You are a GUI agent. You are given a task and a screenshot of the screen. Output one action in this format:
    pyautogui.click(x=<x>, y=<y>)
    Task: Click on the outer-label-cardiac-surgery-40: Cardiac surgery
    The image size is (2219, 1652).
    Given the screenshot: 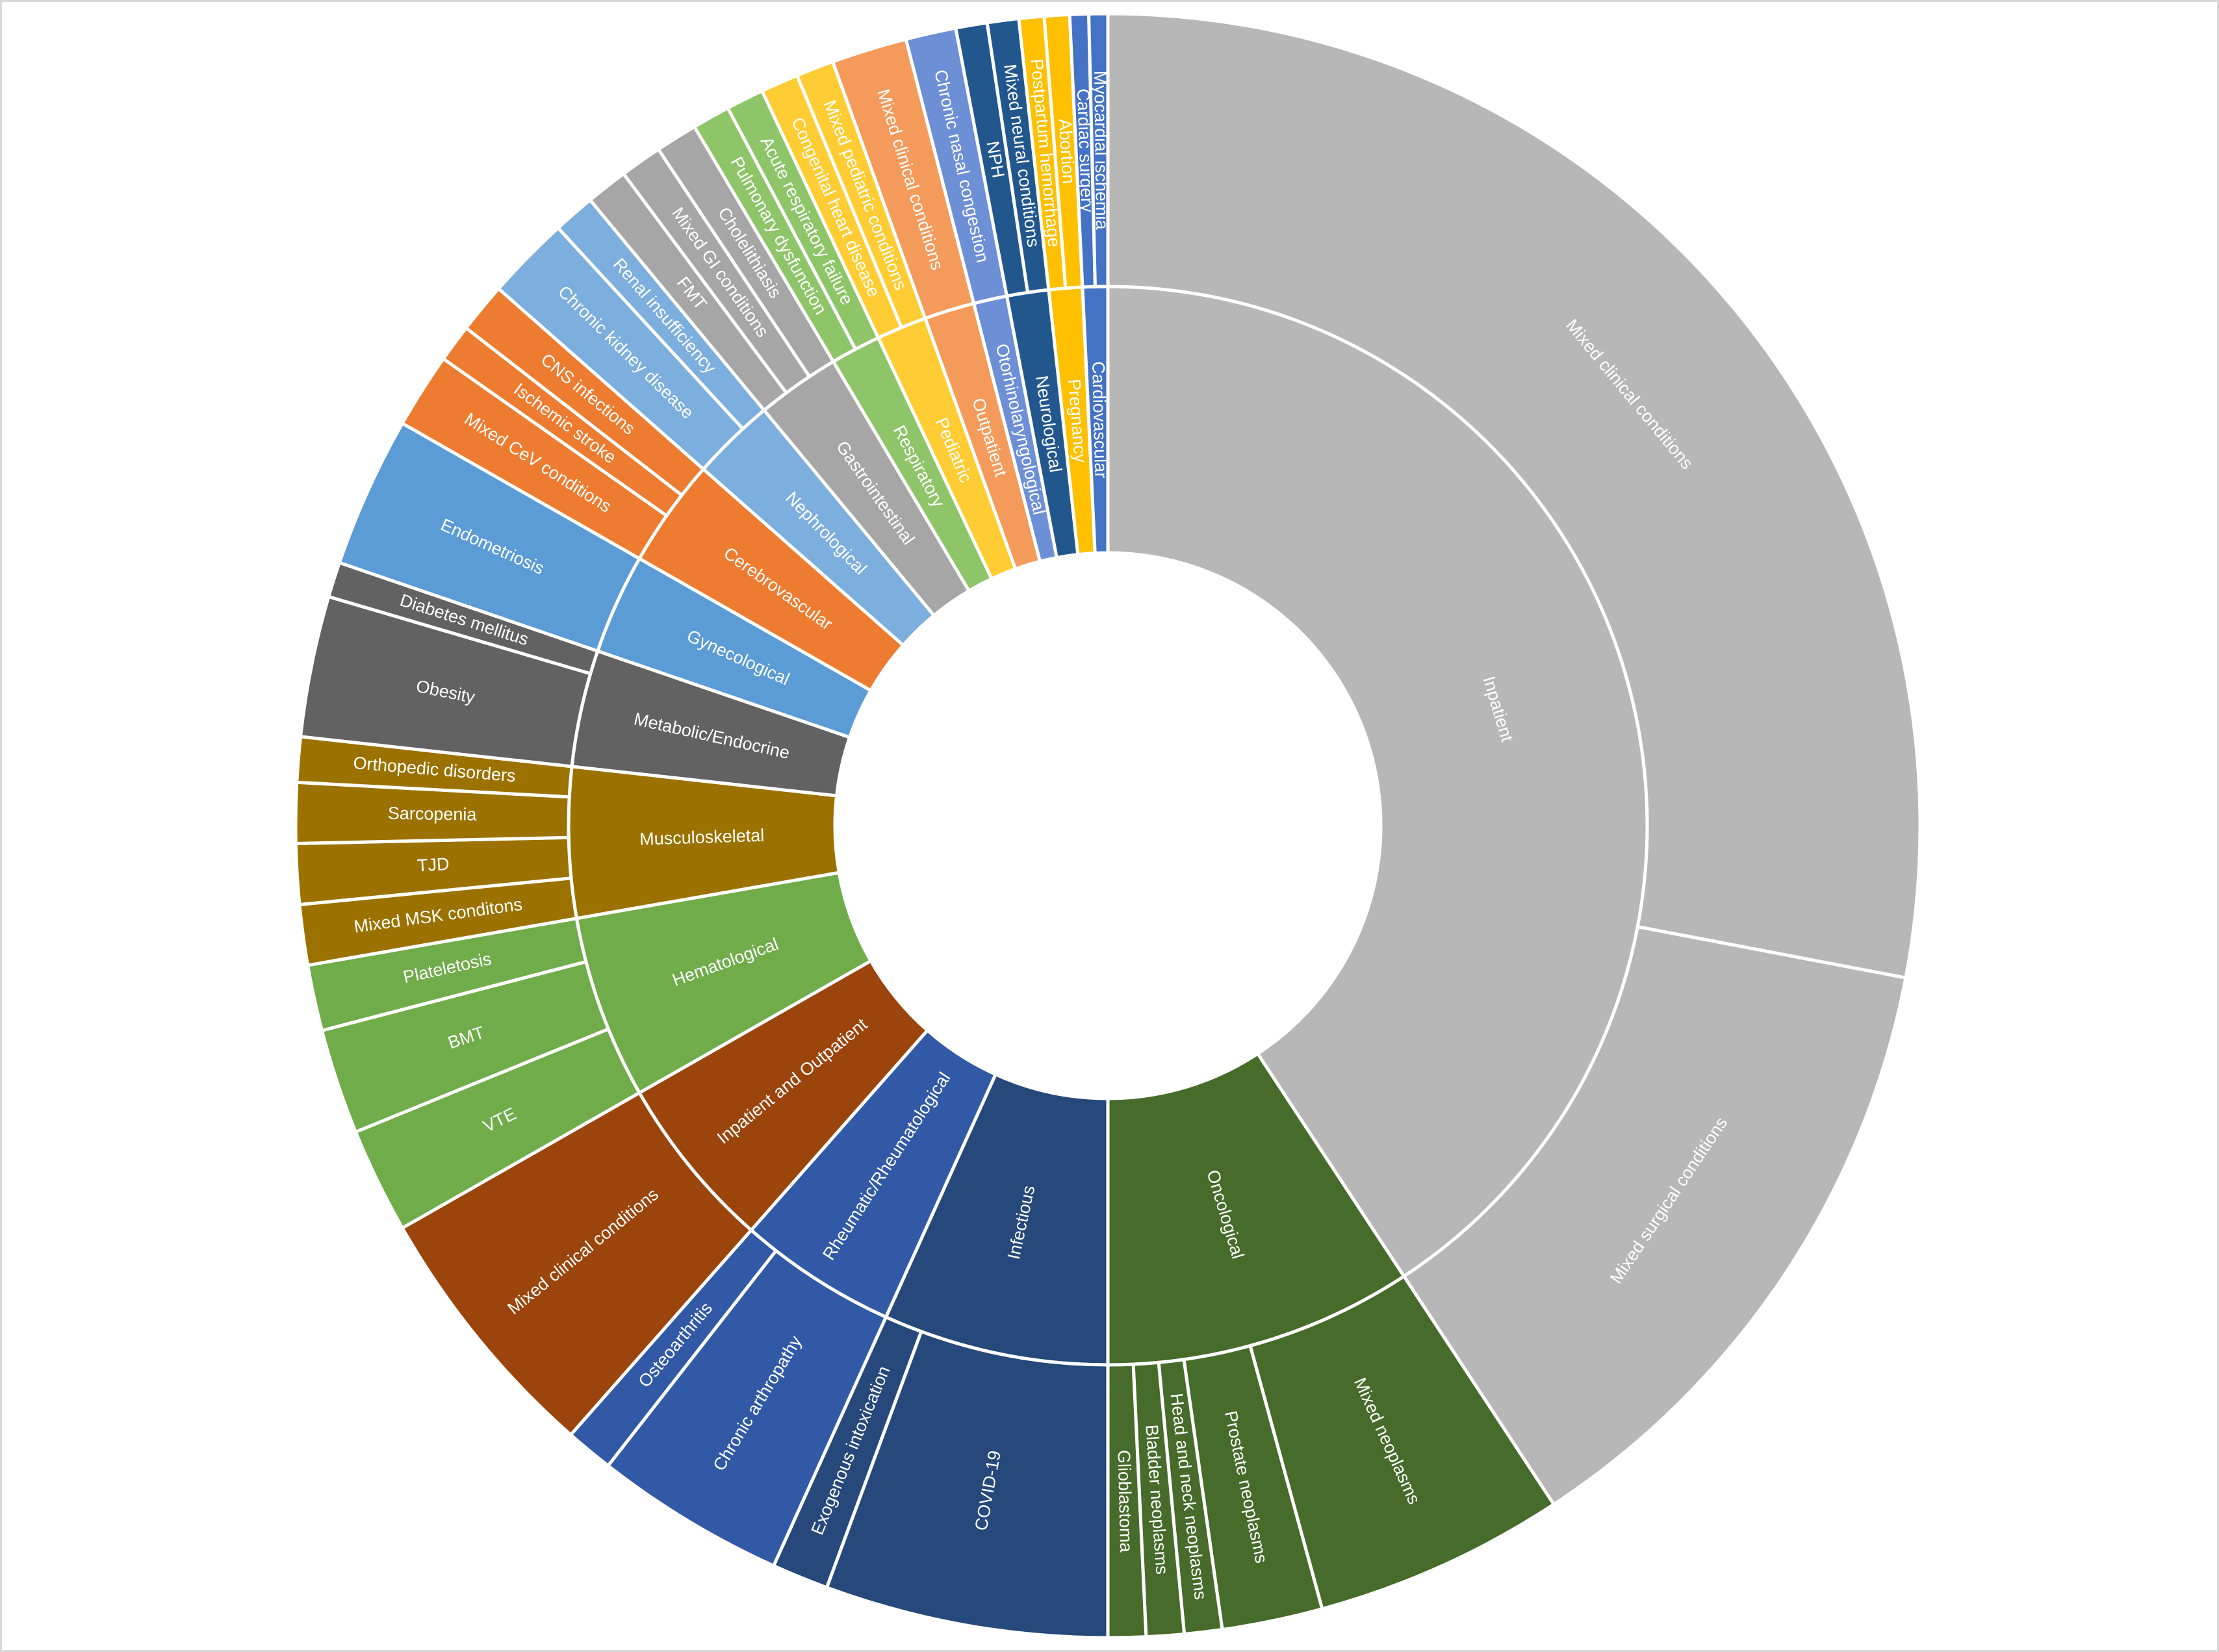 What is the action you would take?
    pyautogui.click(x=1085, y=150)
    